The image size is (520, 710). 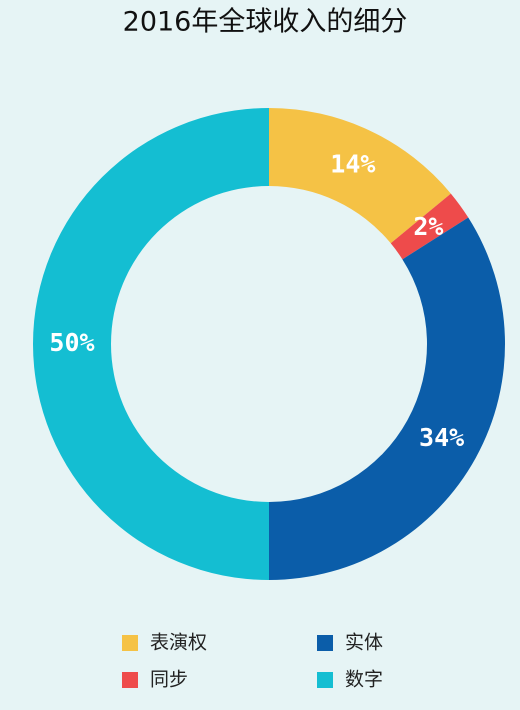 What do you see at coordinates (71, 342) in the screenshot?
I see `value-label: 50%` at bounding box center [71, 342].